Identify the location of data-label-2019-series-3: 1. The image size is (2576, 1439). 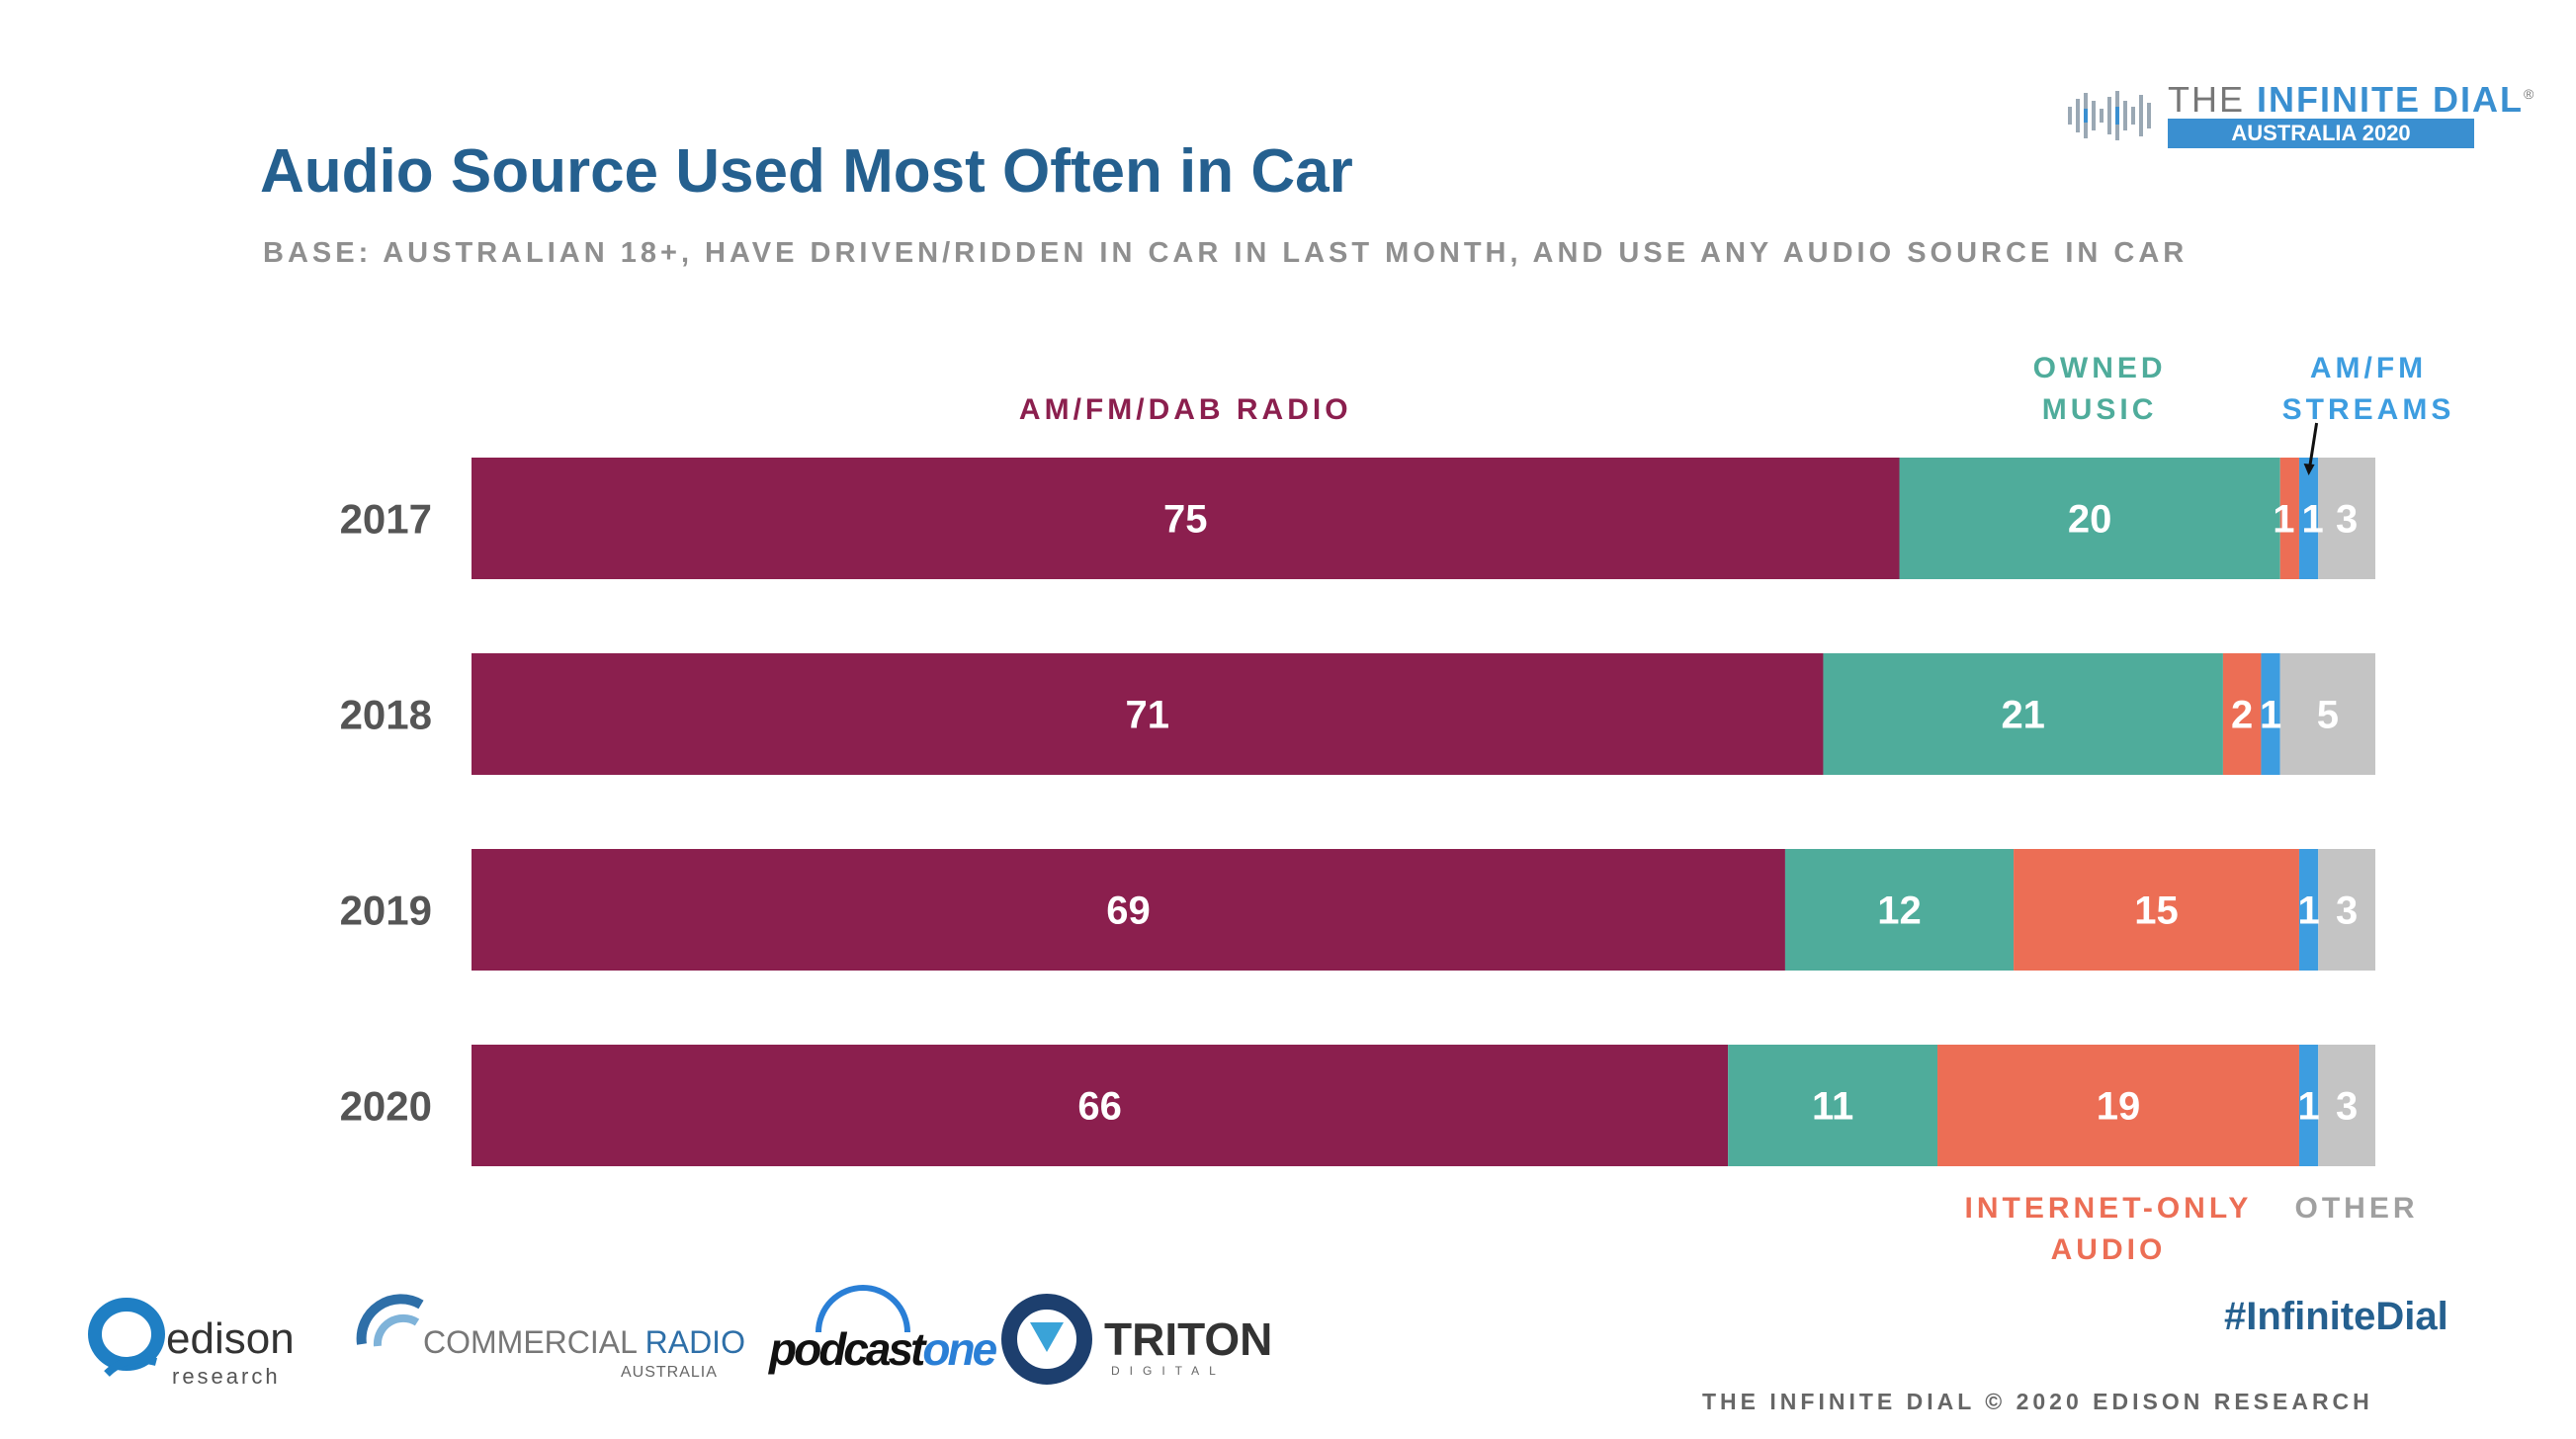
(2308, 911).